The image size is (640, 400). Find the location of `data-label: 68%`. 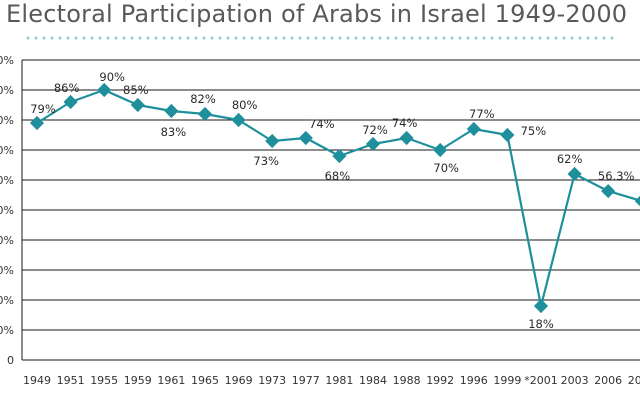

data-label: 68% is located at coordinates (338, 176).